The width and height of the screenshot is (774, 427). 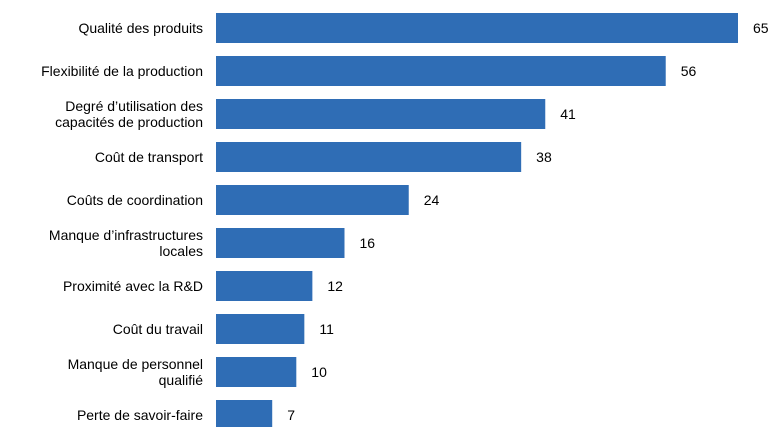 What do you see at coordinates (432, 200) in the screenshot?
I see `bar-value-label: 24` at bounding box center [432, 200].